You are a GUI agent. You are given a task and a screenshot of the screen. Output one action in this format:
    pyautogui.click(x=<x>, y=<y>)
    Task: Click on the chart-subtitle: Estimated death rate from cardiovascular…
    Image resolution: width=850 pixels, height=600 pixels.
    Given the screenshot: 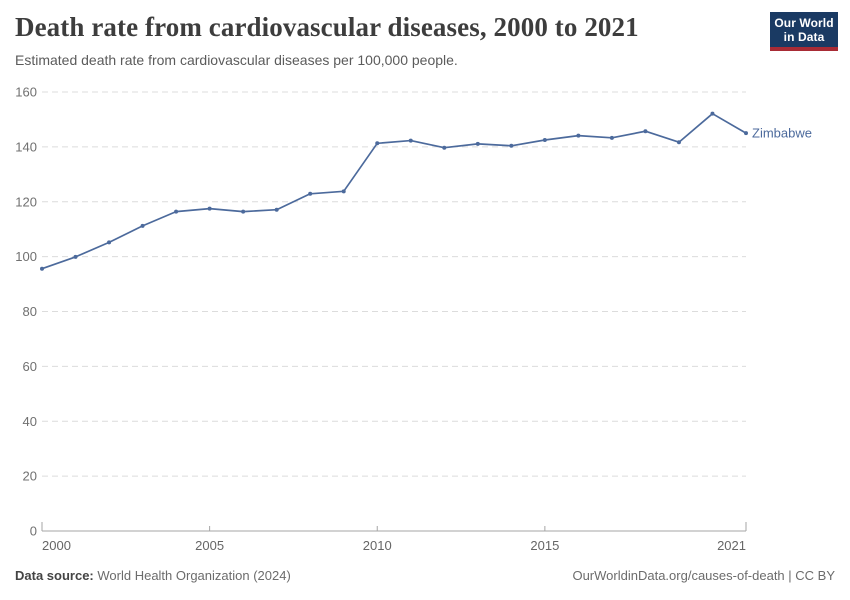 What is the action you would take?
    pyautogui.click(x=236, y=60)
    